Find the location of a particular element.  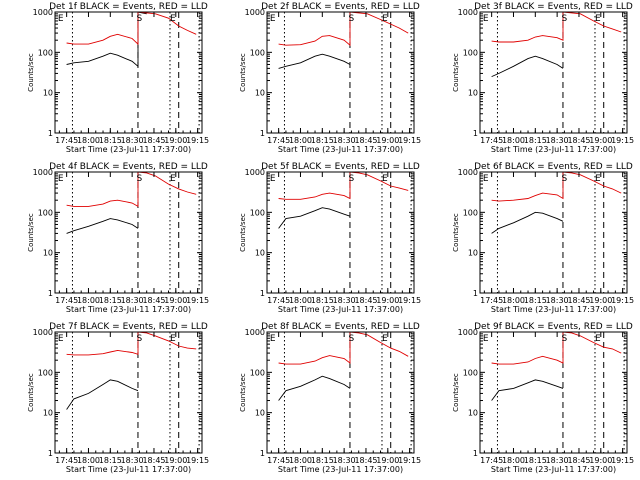

panel-title: Det 6f BLACK = Events, RED = LLD is located at coordinates (553, 167).